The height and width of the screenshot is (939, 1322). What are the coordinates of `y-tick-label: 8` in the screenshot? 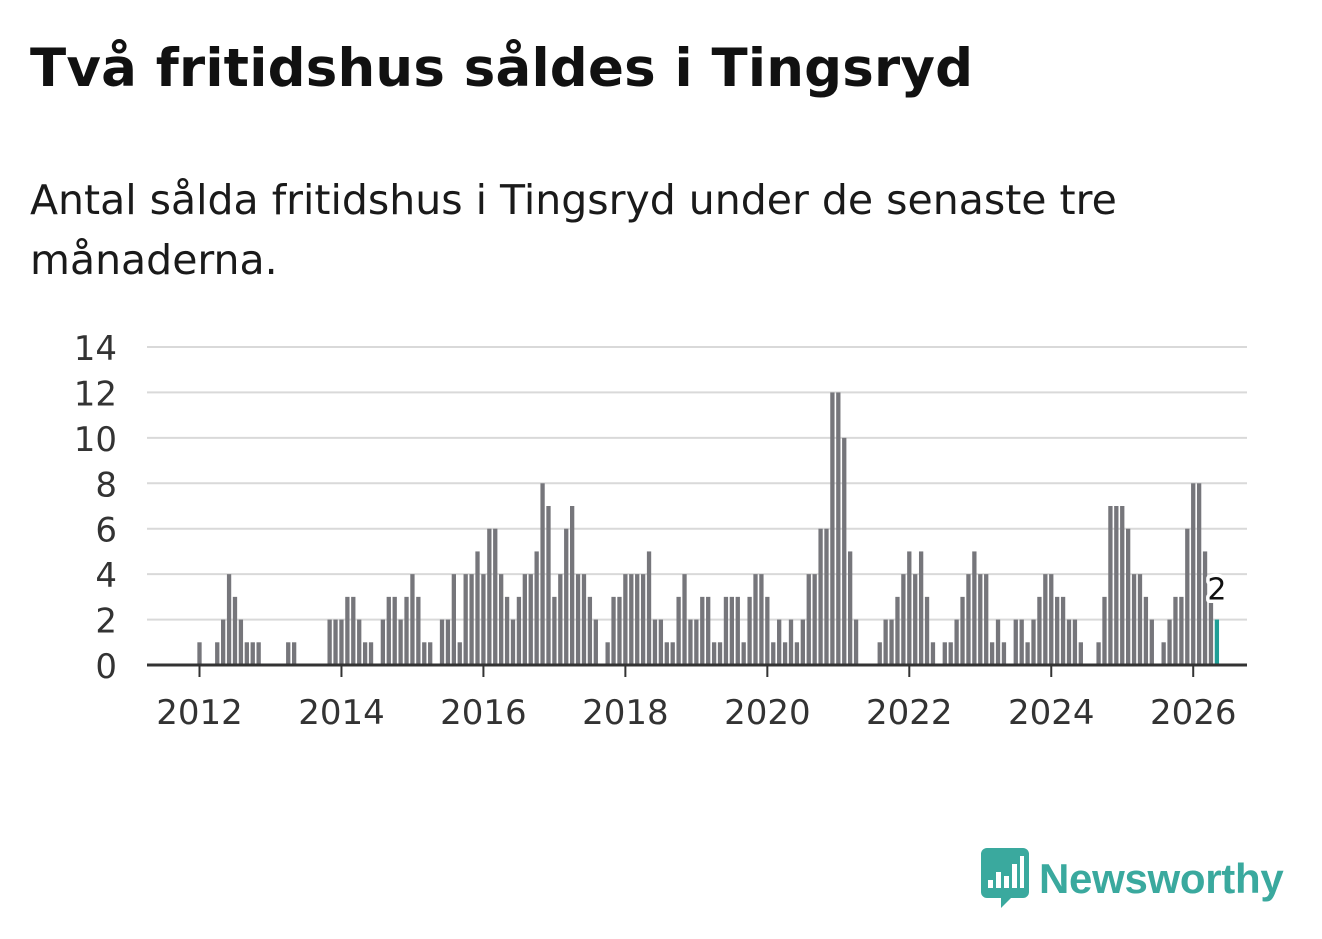 It's located at (106, 485).